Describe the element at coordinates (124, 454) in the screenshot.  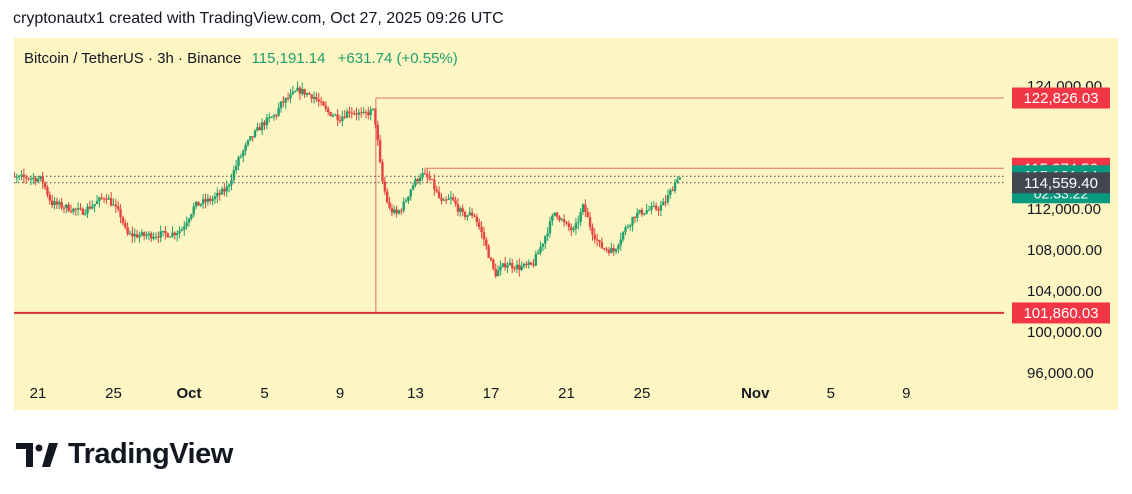
I see `tradingview-logo: TradingView` at that location.